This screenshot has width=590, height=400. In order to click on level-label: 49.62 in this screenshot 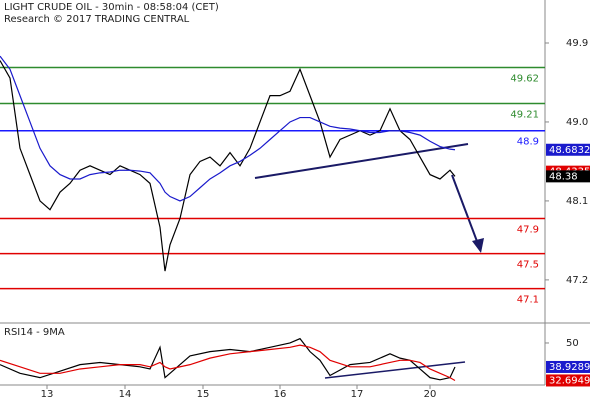, I will do `click(524, 79)`.